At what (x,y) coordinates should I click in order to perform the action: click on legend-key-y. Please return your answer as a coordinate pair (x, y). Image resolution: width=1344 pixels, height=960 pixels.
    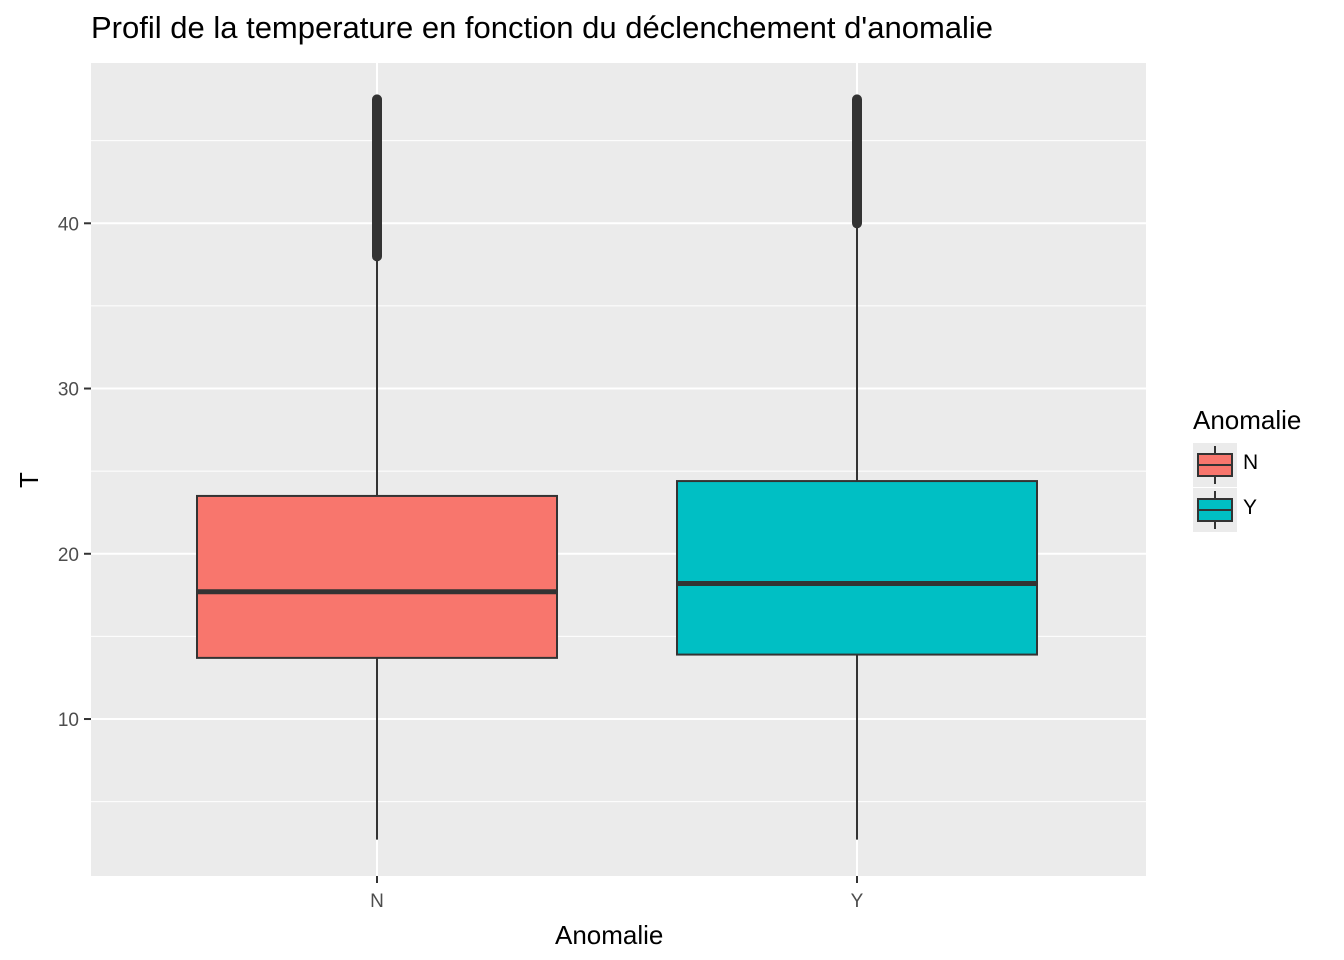
    Looking at the image, I should click on (1215, 510).